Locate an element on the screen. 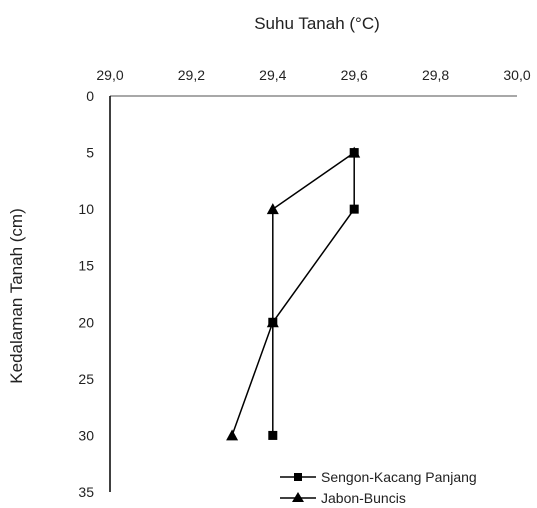 This screenshot has height=508, width=537. x-tick-label: 29,0 is located at coordinates (109, 75).